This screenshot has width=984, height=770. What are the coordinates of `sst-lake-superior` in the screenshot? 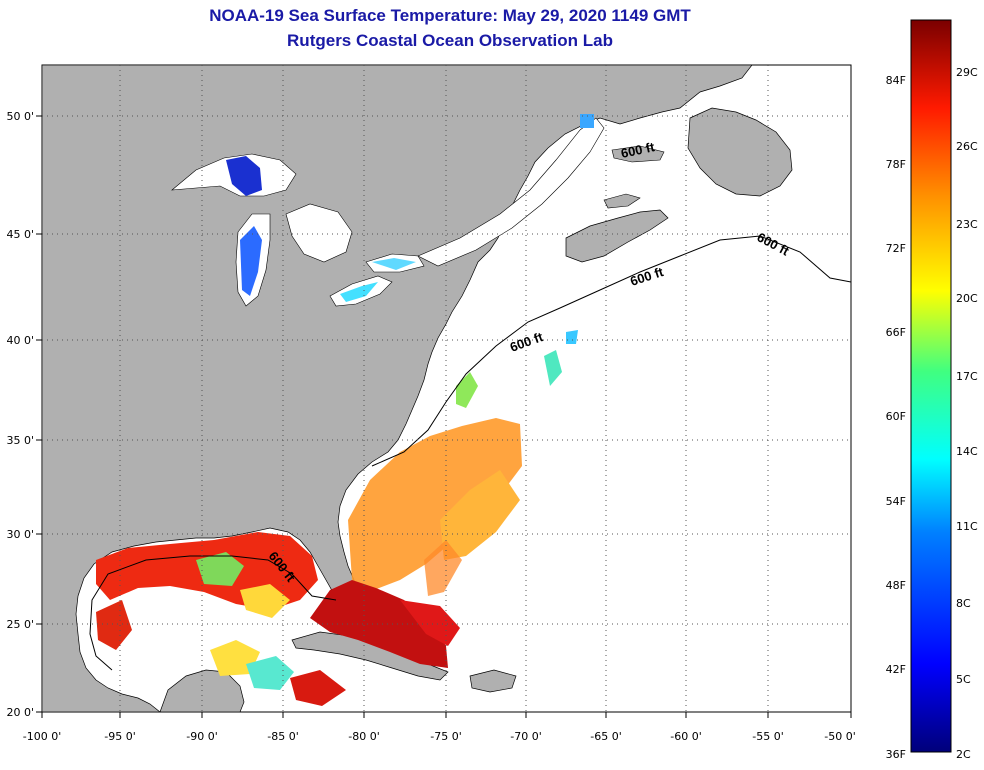 It's located at (244, 176).